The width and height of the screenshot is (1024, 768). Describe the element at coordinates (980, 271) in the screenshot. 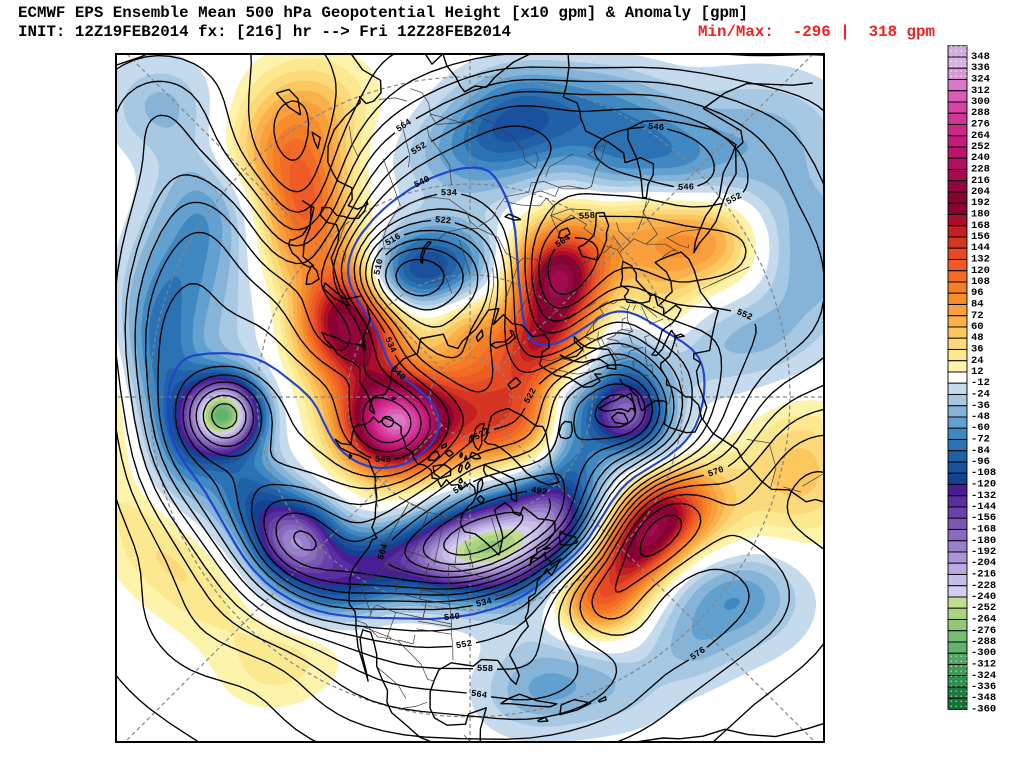

I see `svg-text: 120` at that location.